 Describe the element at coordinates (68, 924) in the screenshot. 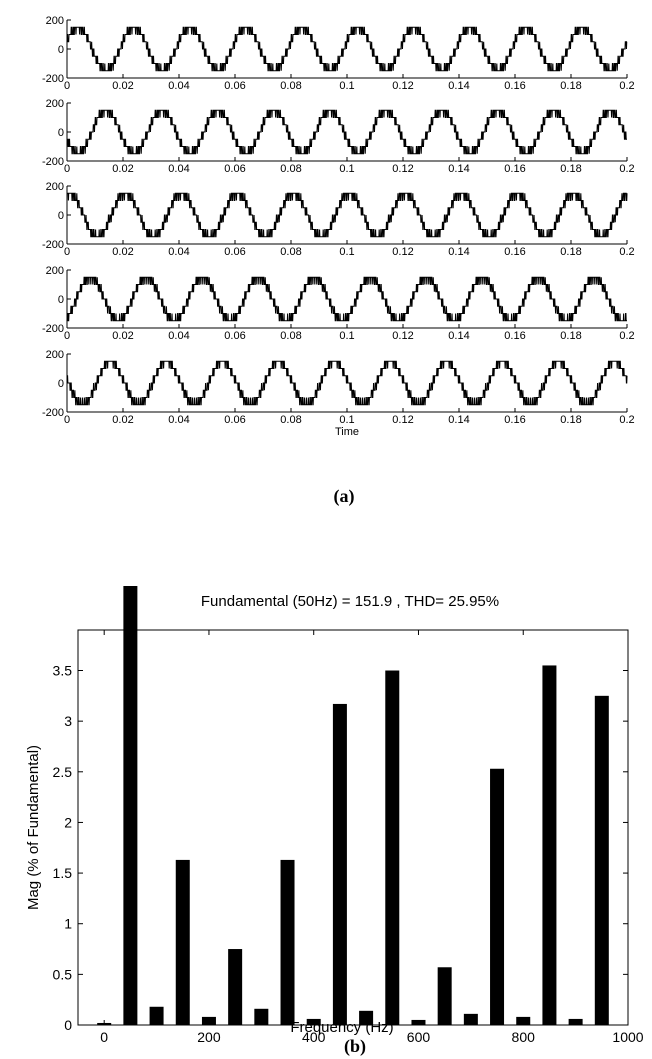

I see `y-tick-label: 1` at that location.